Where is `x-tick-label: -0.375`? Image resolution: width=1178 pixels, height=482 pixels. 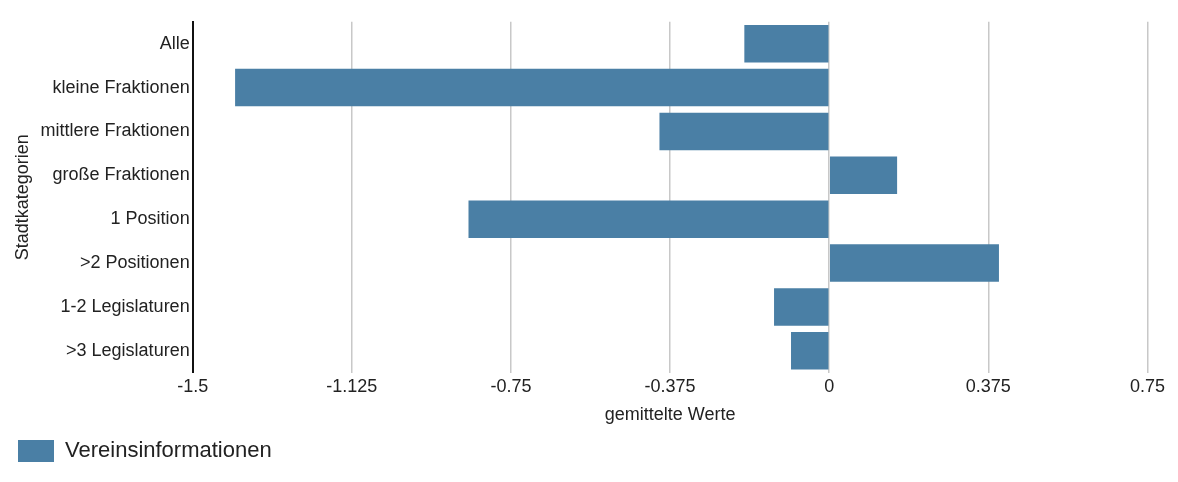 x-tick-label: -0.375 is located at coordinates (670, 385).